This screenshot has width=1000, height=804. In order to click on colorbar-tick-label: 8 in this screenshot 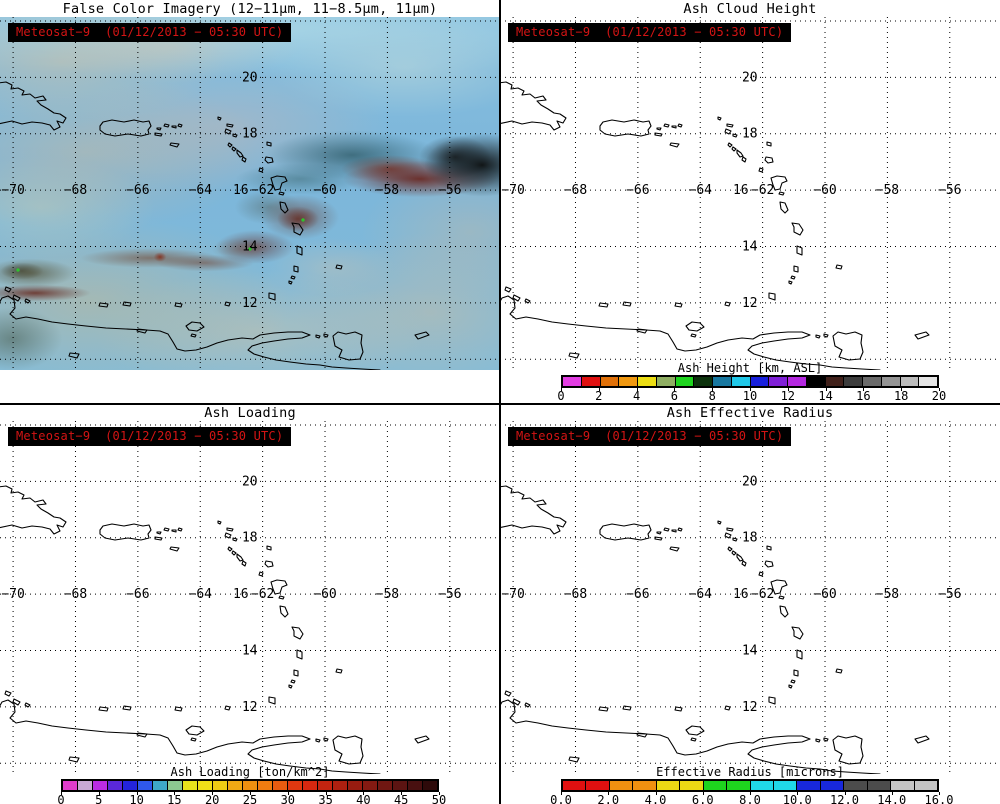, I will do `click(712, 396)`.